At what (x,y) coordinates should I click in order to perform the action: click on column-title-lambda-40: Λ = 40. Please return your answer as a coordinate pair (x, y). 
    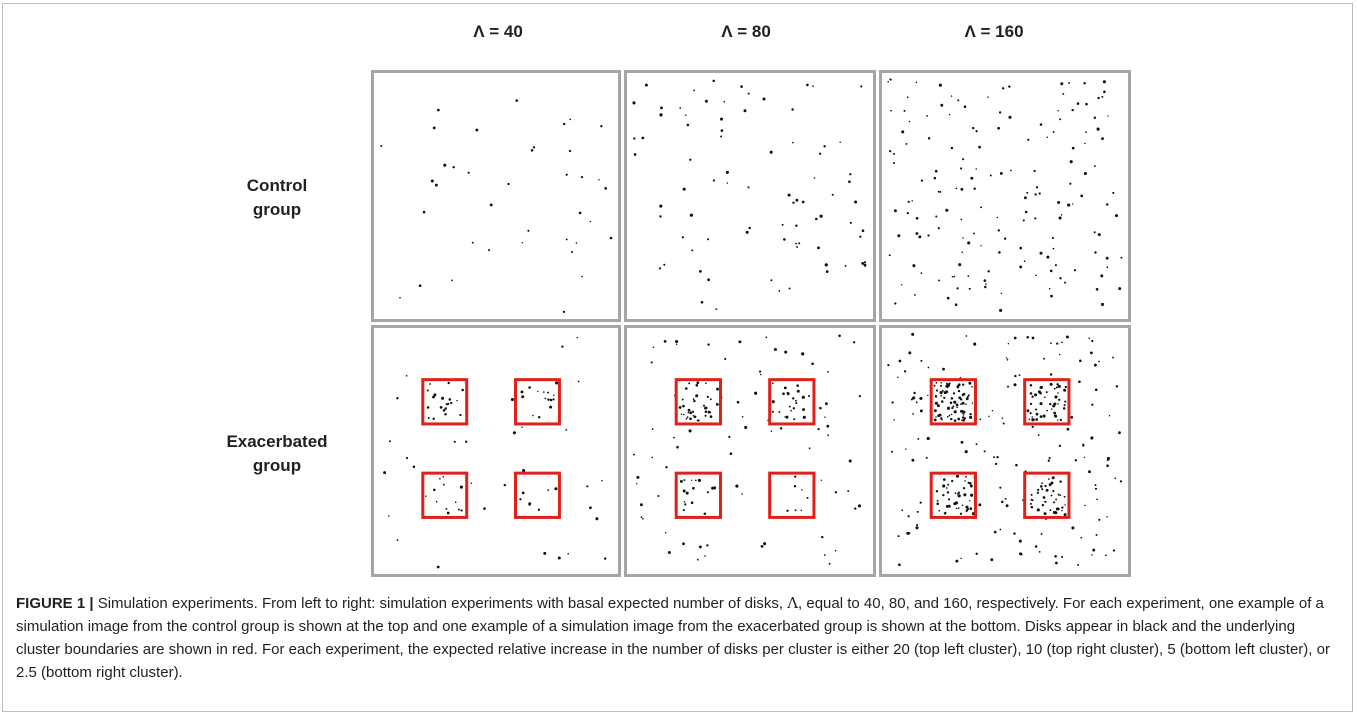
    Looking at the image, I should click on (498, 31).